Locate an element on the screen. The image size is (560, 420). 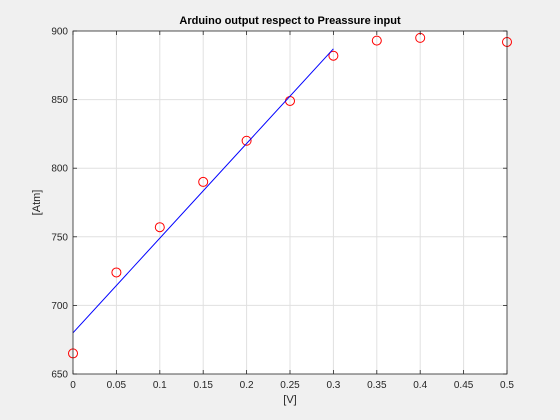
x-tick-label: 0.3 is located at coordinates (333, 385).